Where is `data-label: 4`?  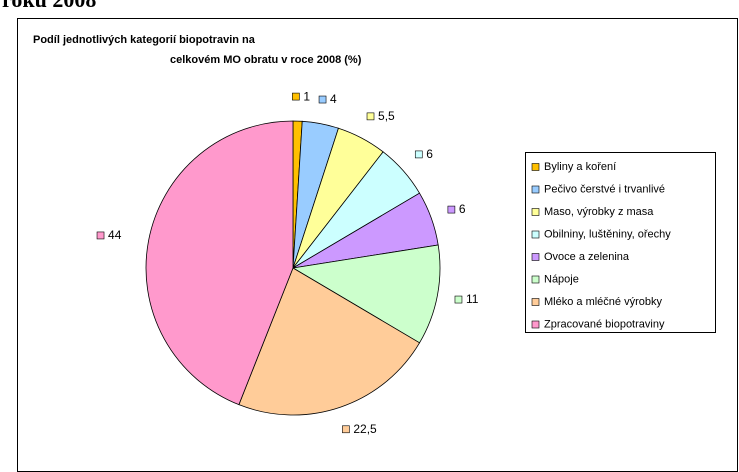 data-label: 4 is located at coordinates (333, 99).